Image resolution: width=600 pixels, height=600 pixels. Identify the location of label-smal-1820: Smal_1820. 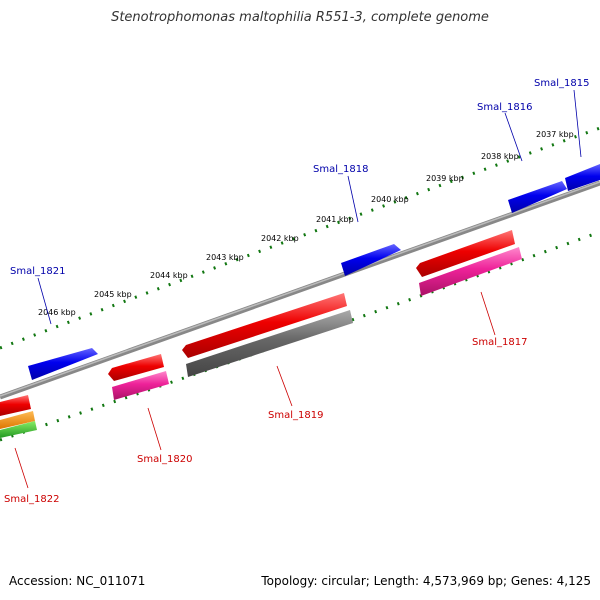
(164, 459).